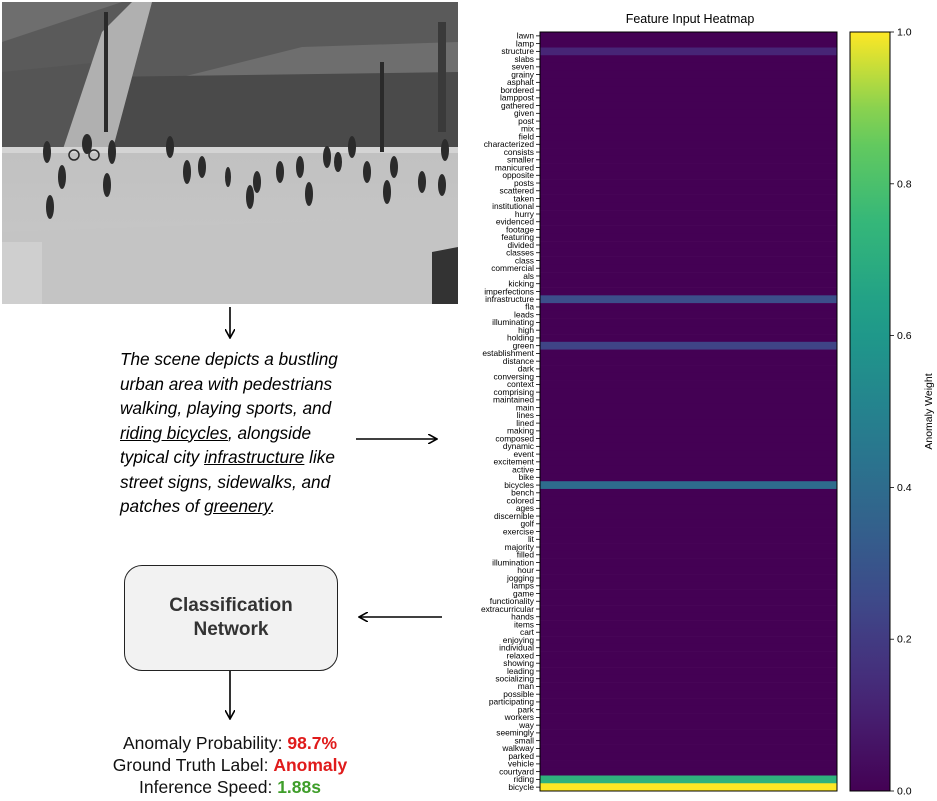 The height and width of the screenshot is (801, 937). What do you see at coordinates (904, 640) in the screenshot?
I see `colorbar-tick-label: 0.2` at bounding box center [904, 640].